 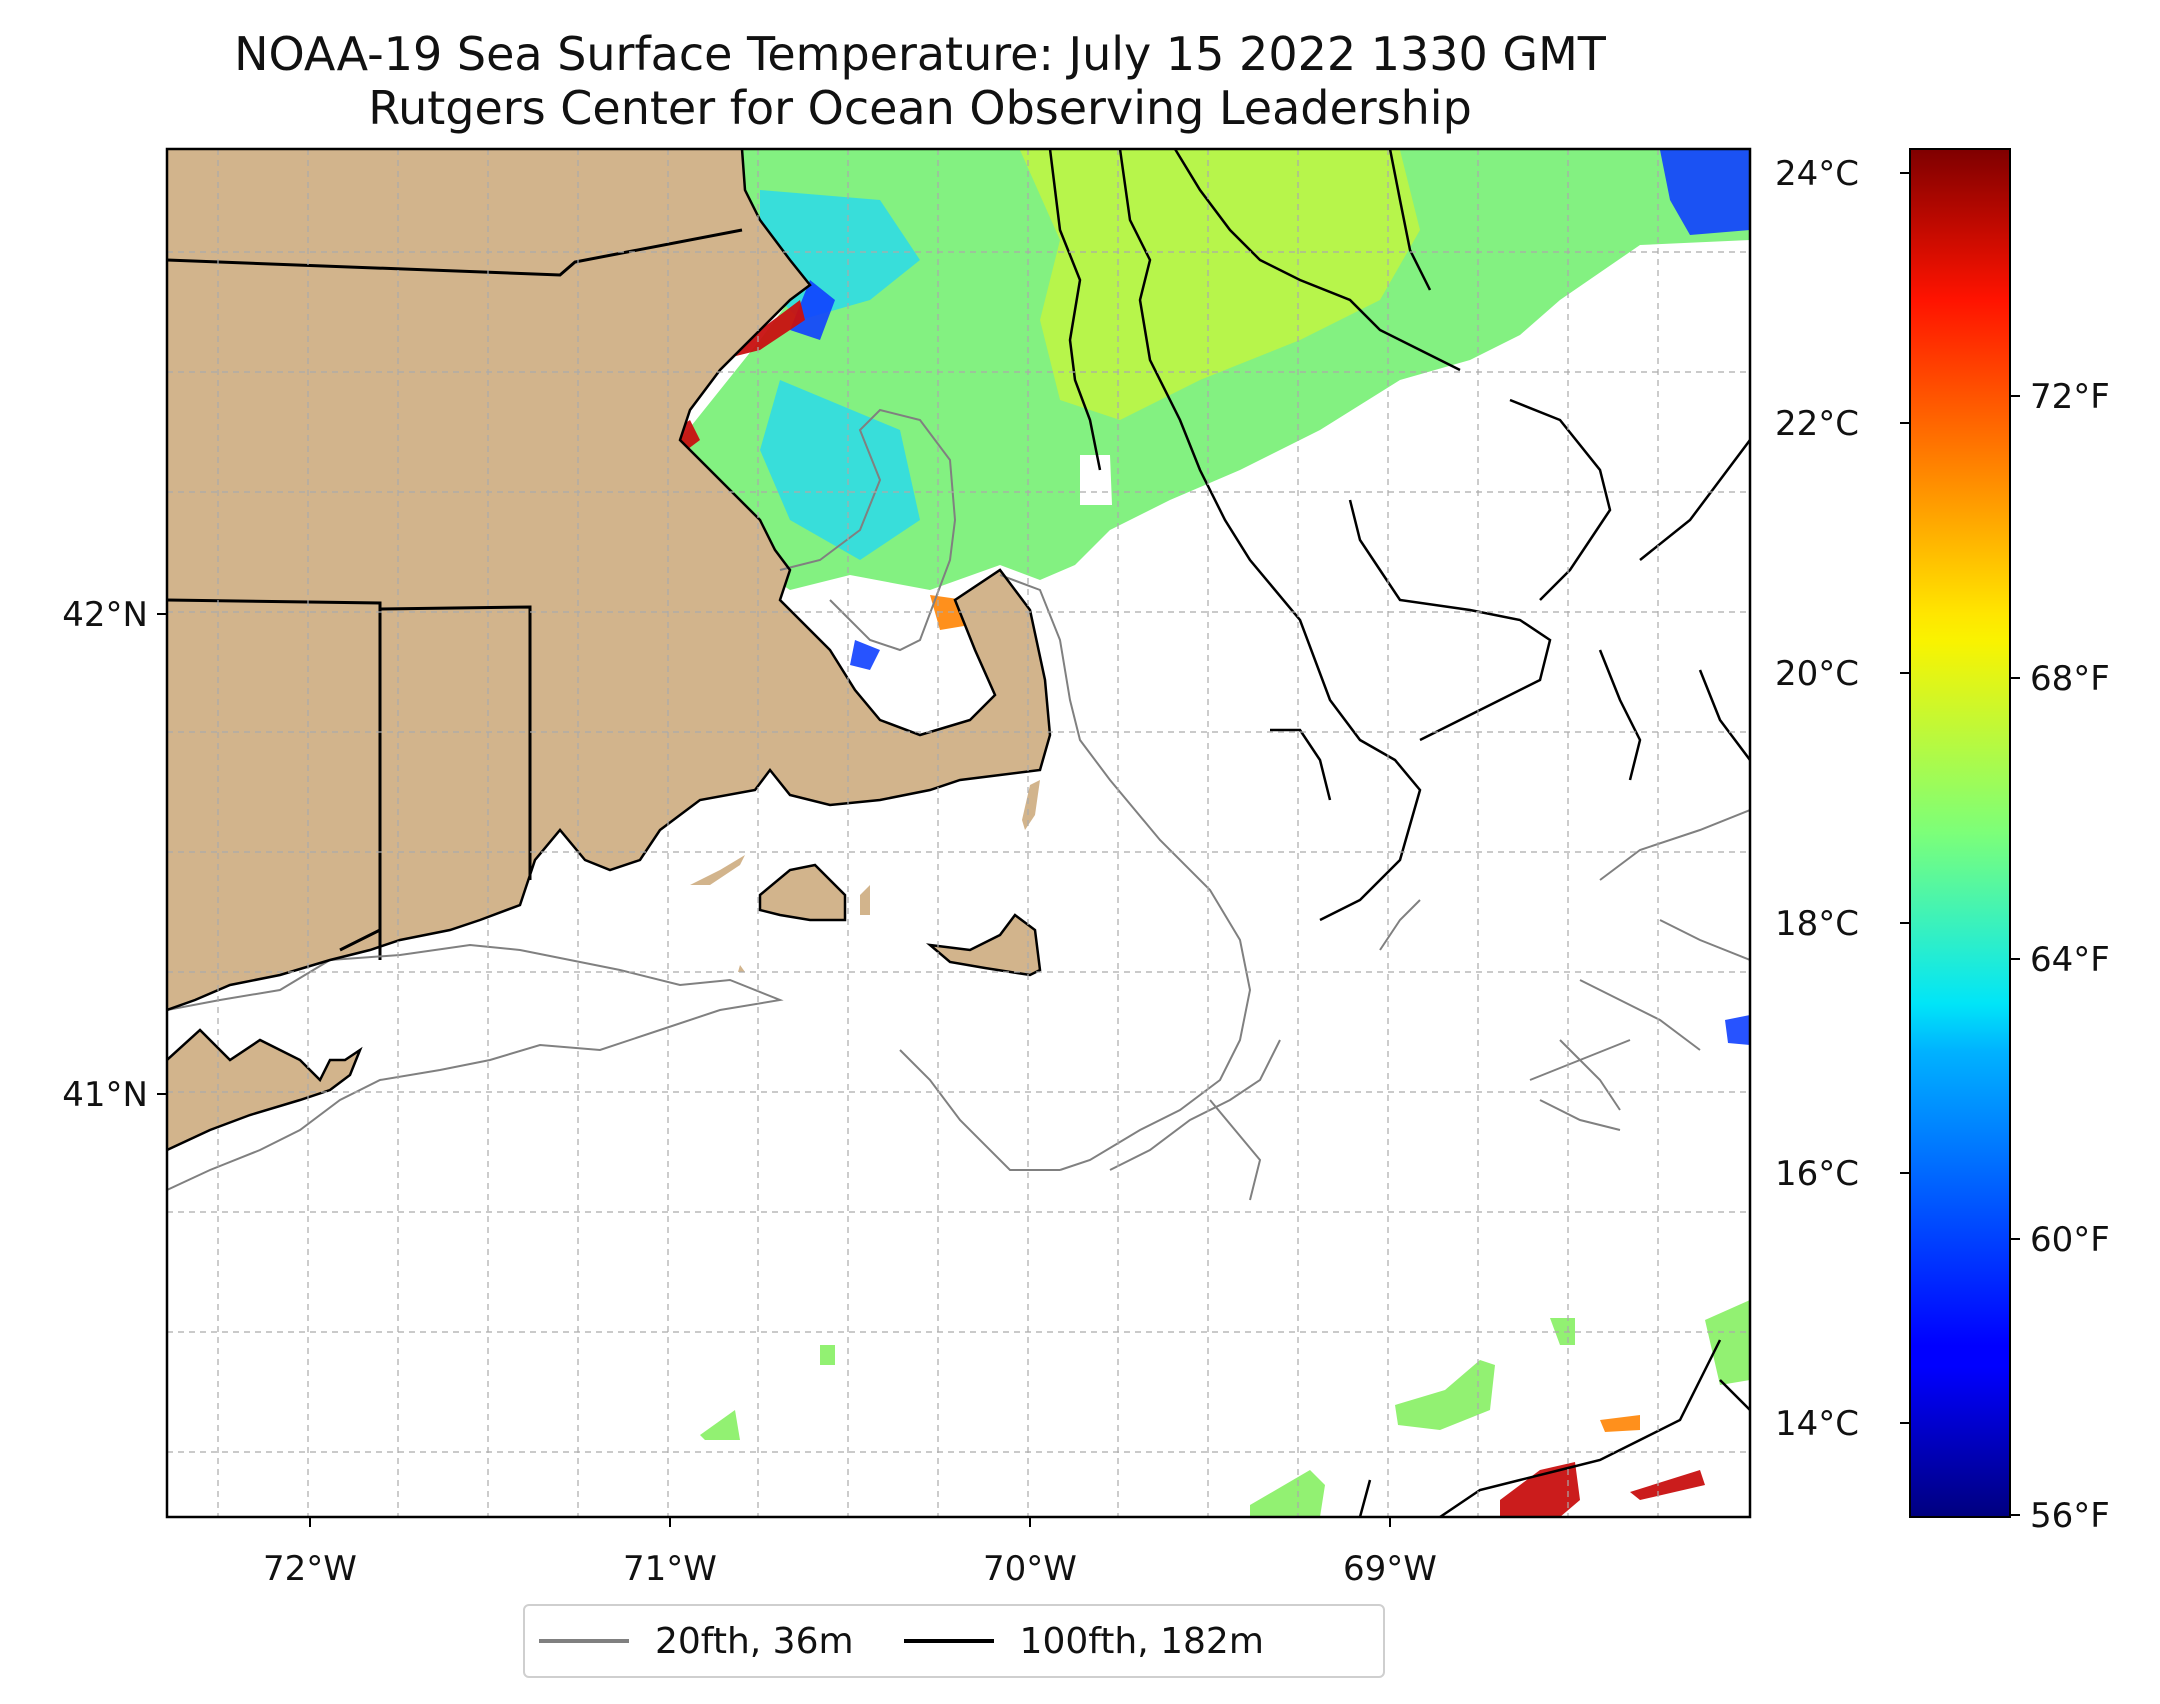 I want to click on lon-tick-label: 69°W, so click(x=1390, y=1569).